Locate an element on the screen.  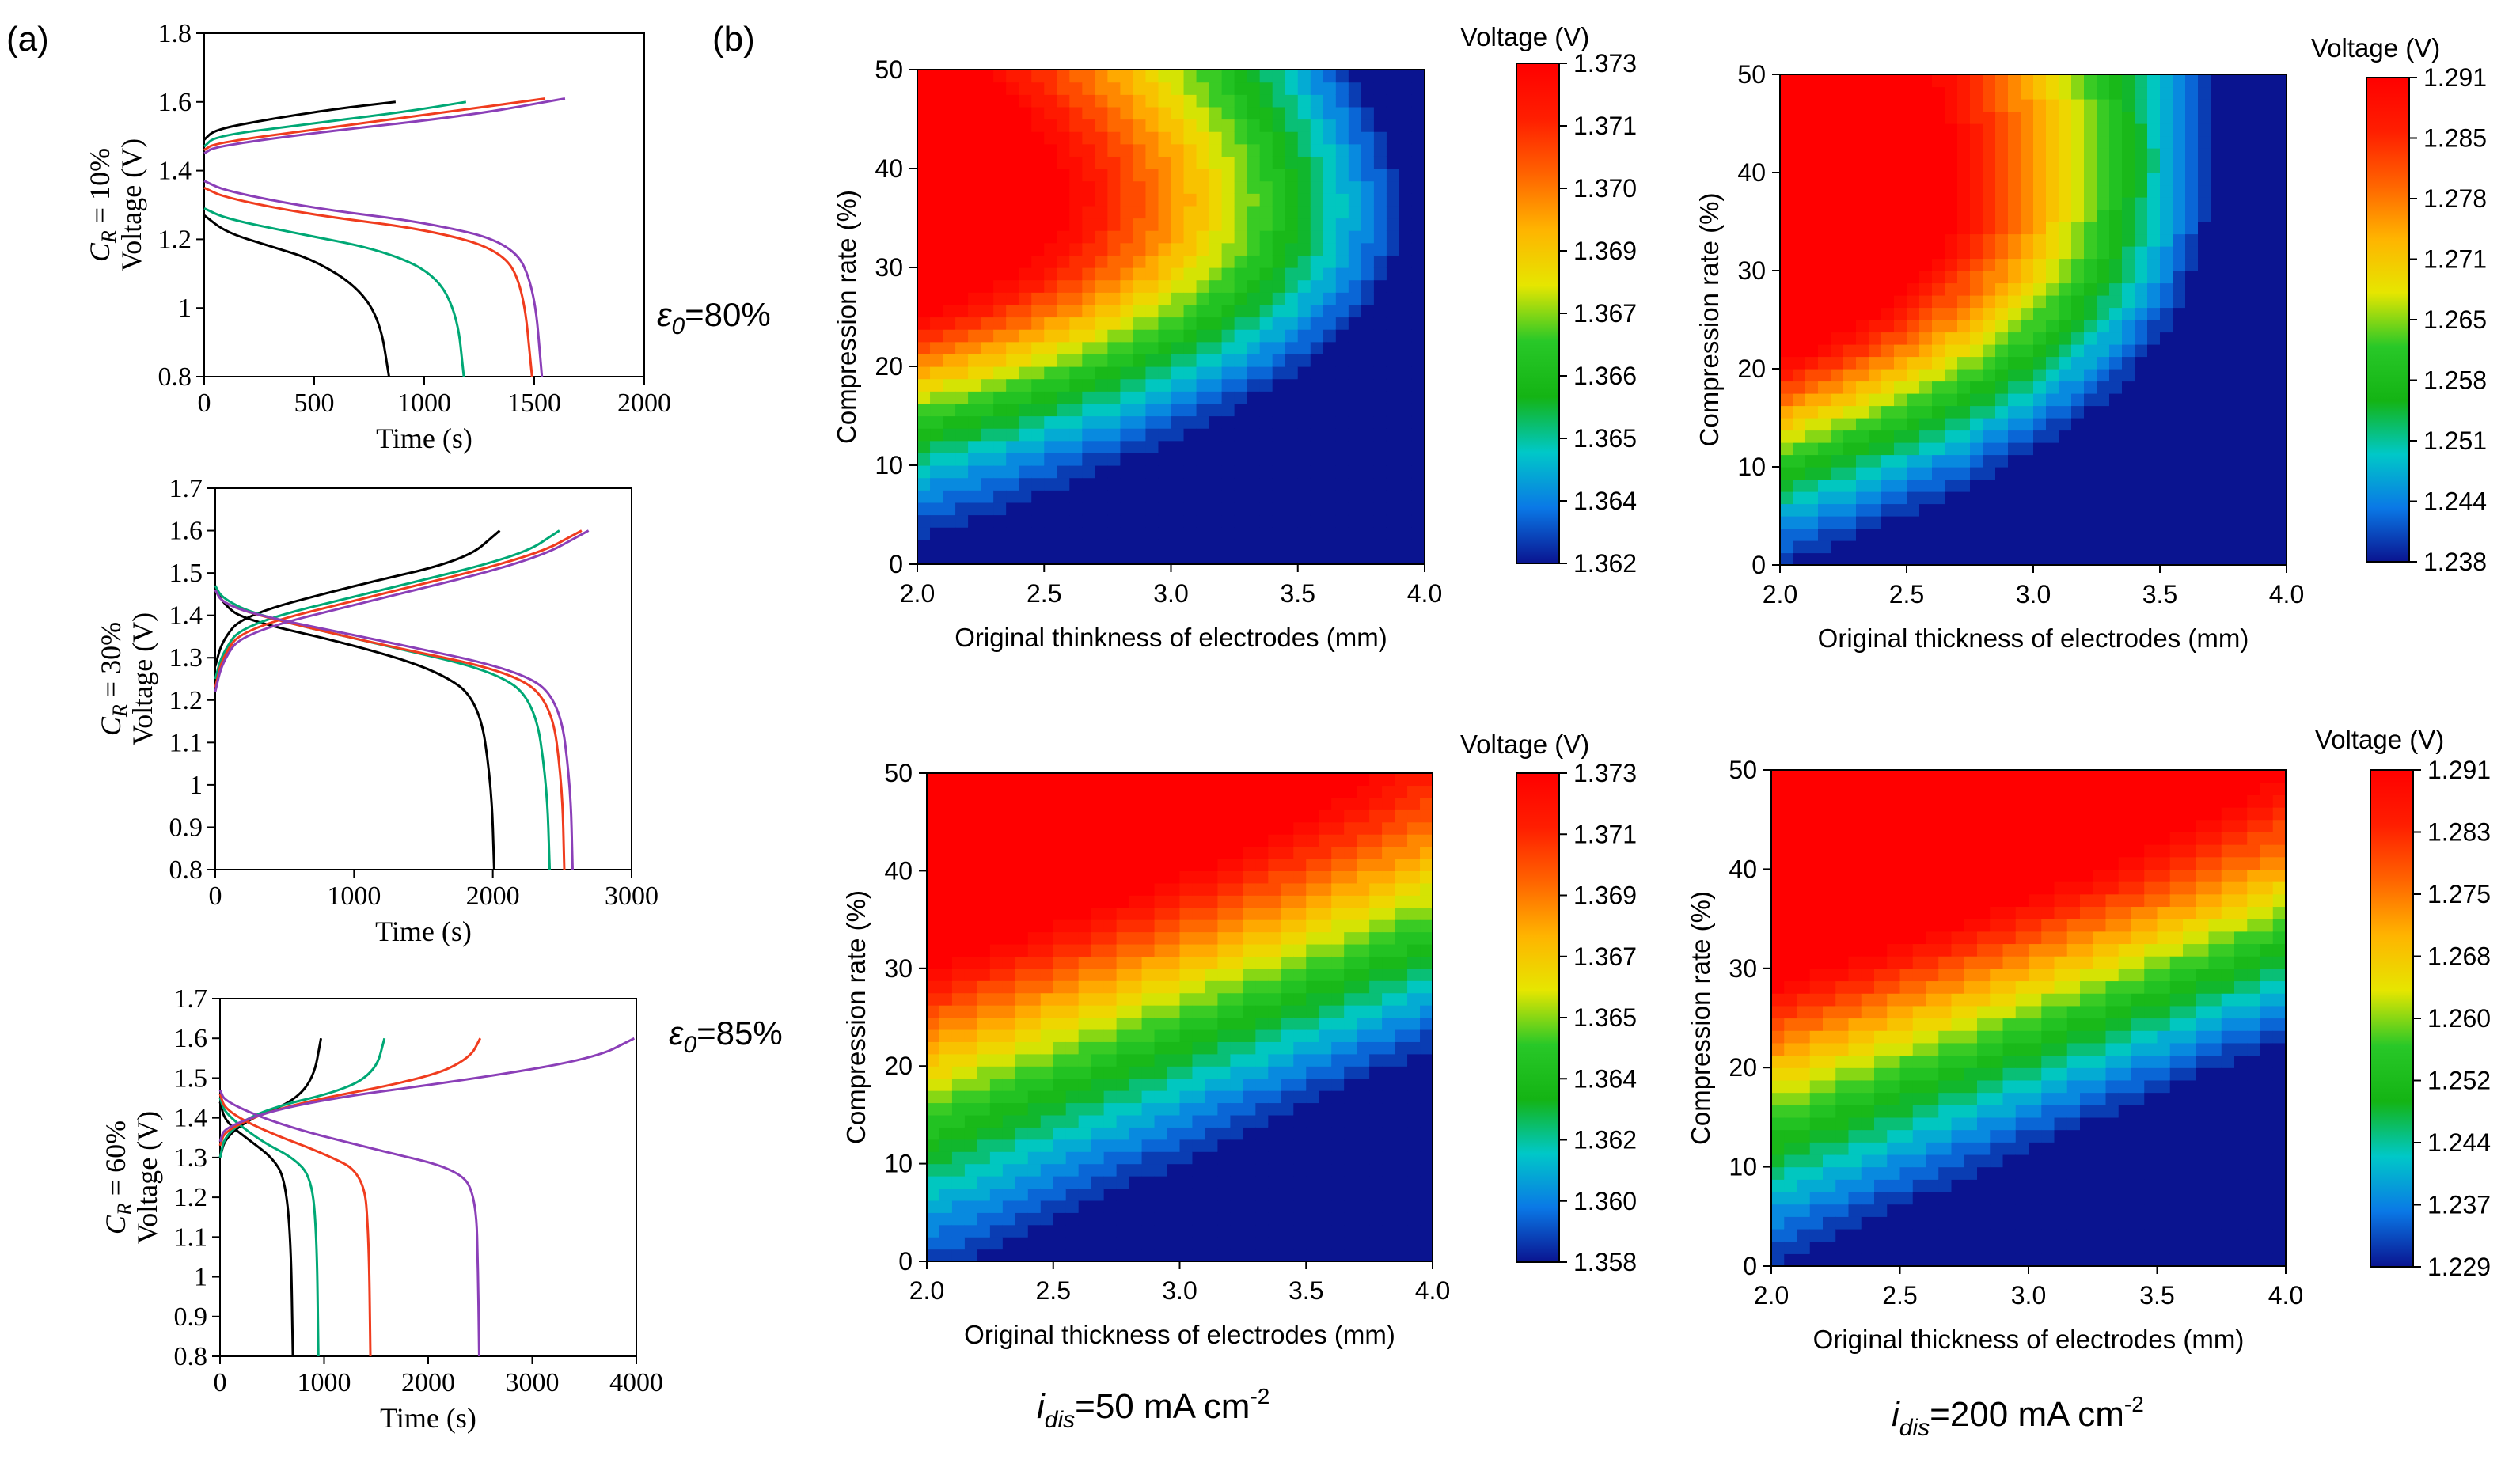
y-tick-label: 1.6 is located at coordinates (175, 102).